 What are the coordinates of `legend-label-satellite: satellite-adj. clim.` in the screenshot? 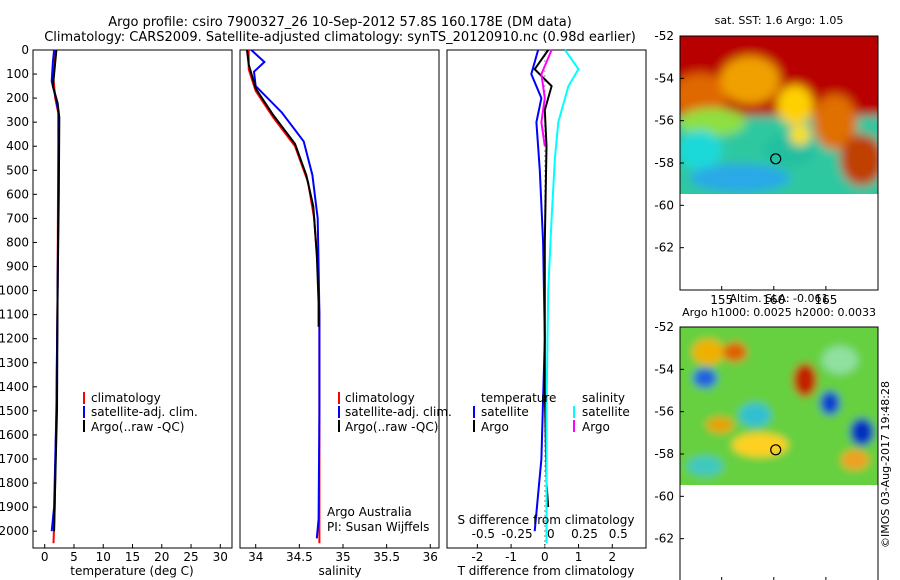 It's located at (144, 412).